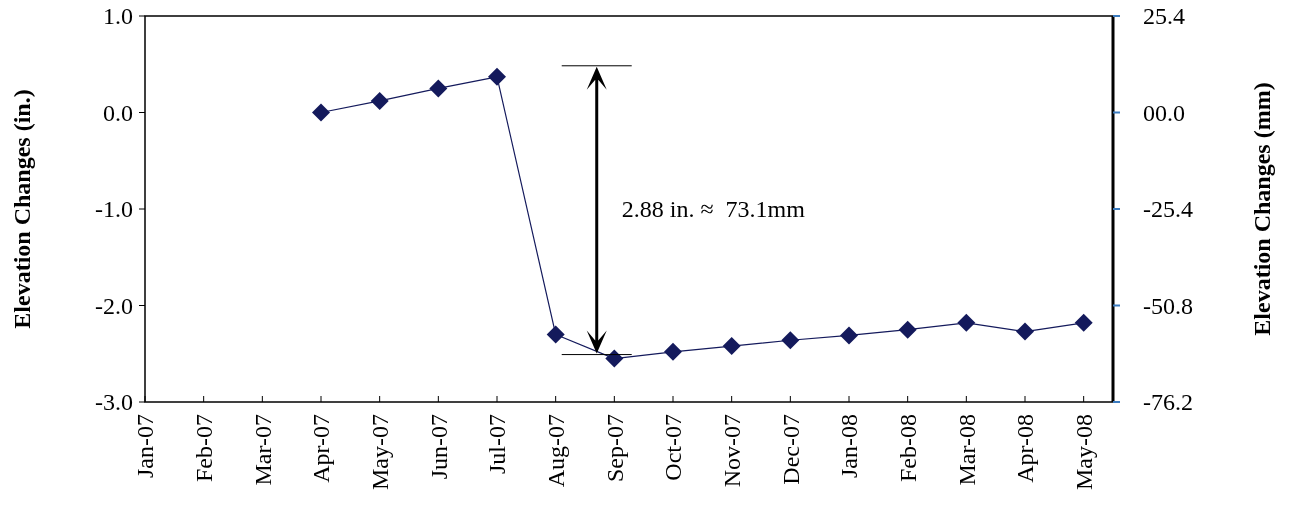 The height and width of the screenshot is (529, 1289). I want to click on x-tick-label: Sep-07, so click(614, 448).